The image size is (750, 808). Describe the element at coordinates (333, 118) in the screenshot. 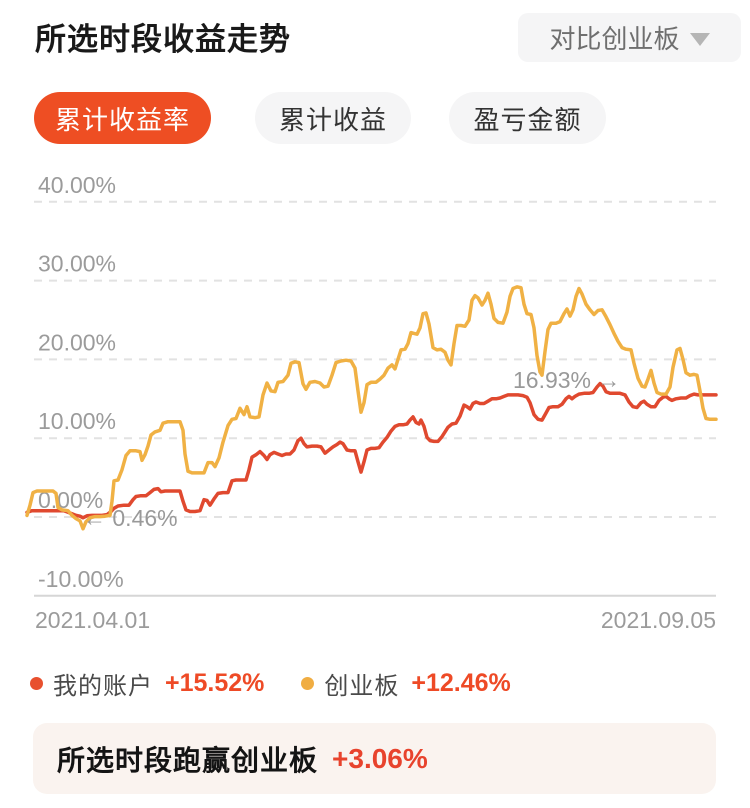

I see `tab-cumulative-return: 累计收益` at that location.